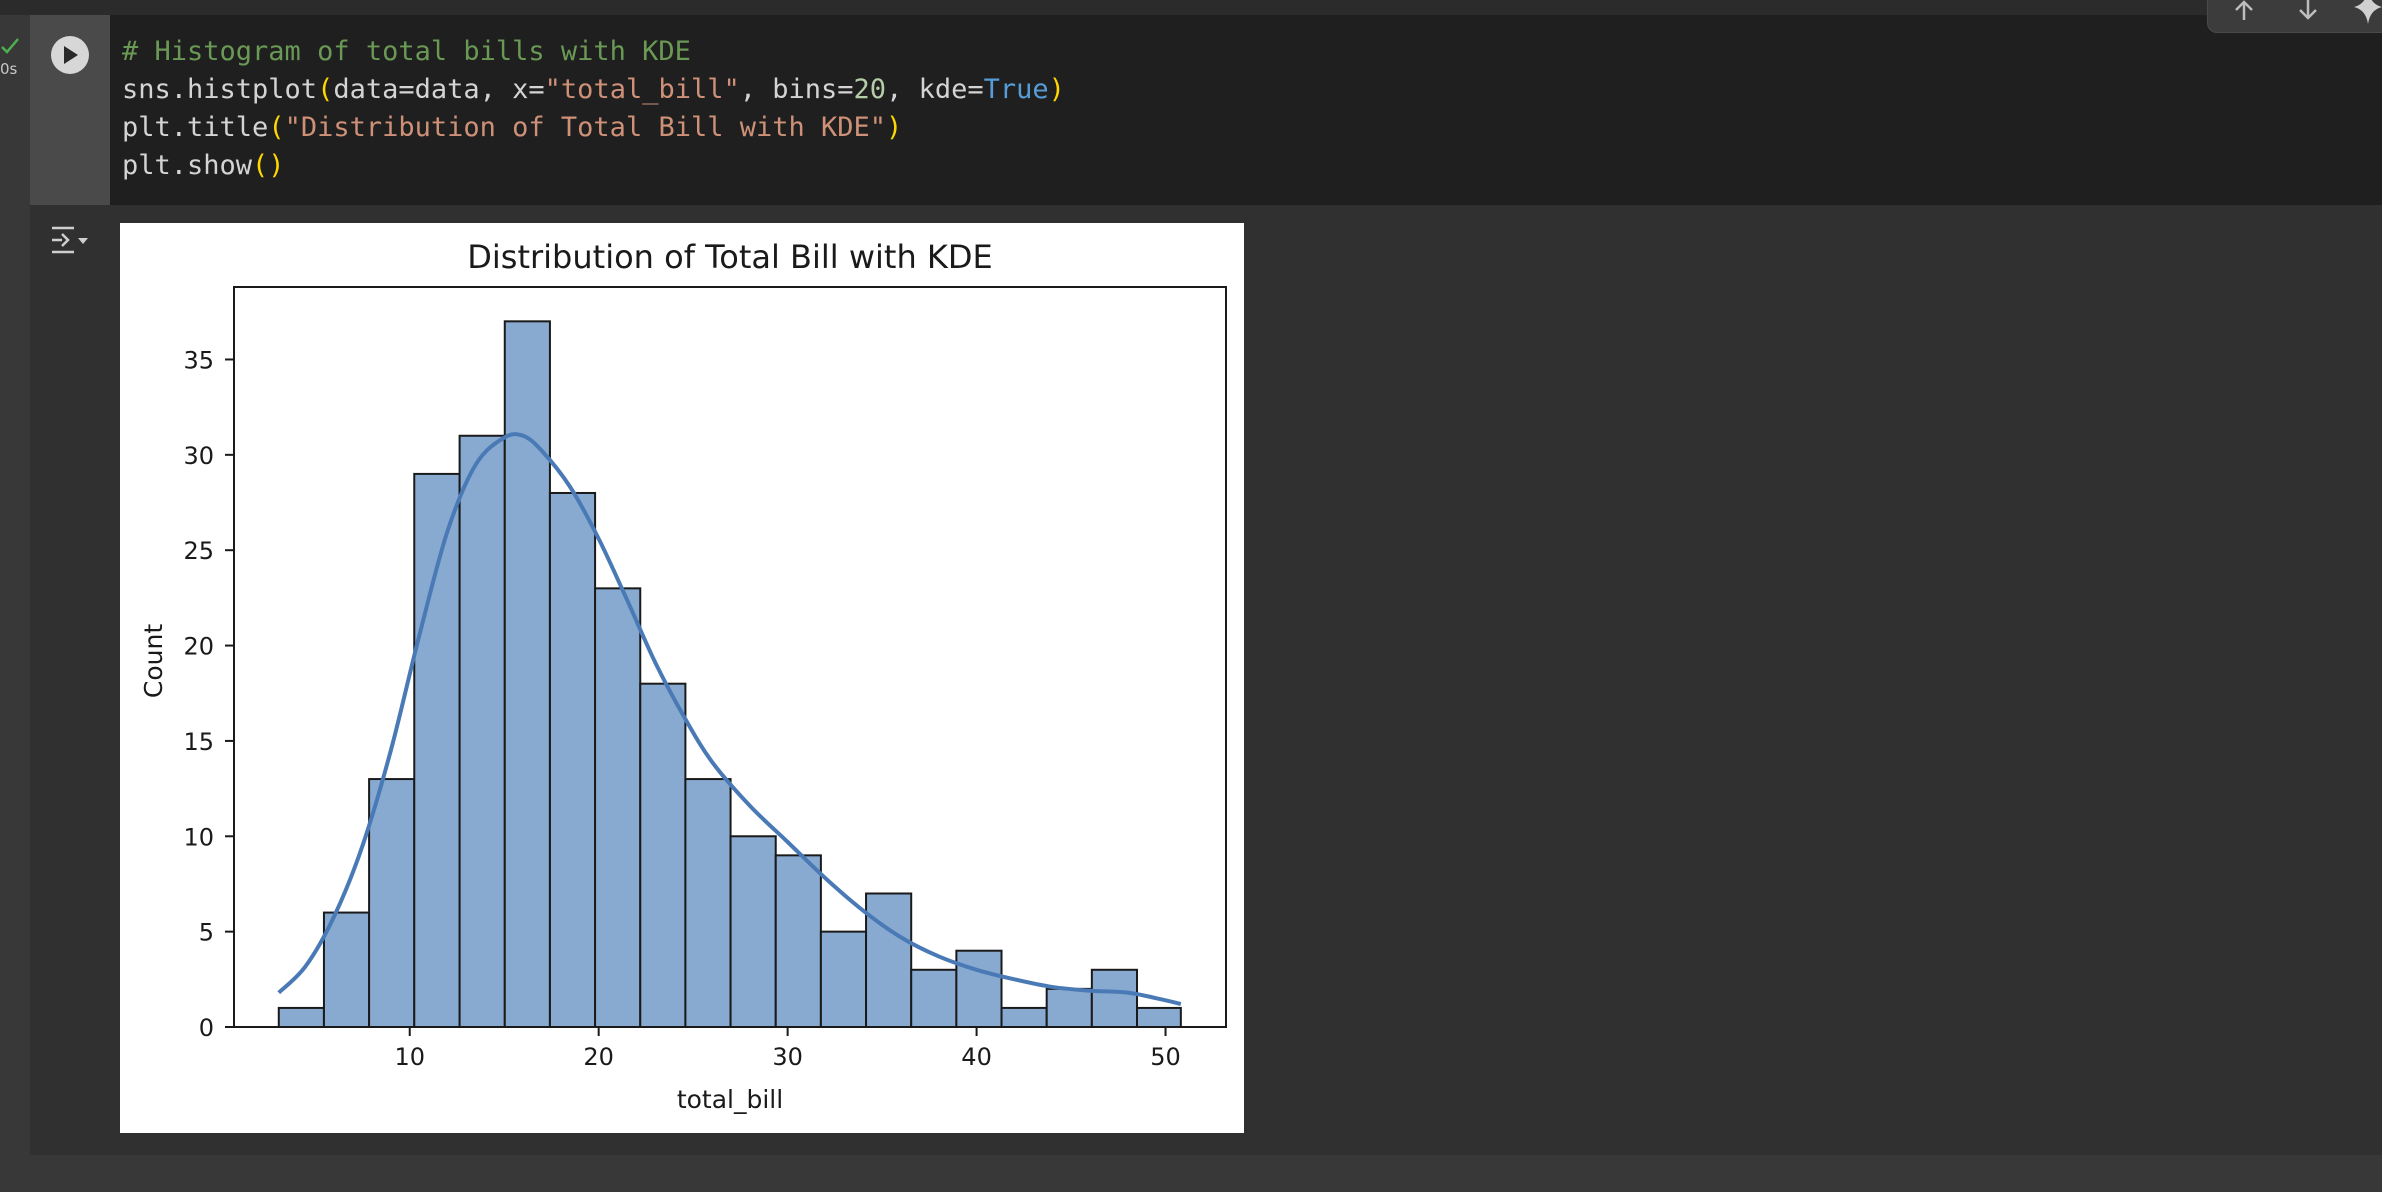  What do you see at coordinates (198, 456) in the screenshot?
I see `y-tick-label: 30` at bounding box center [198, 456].